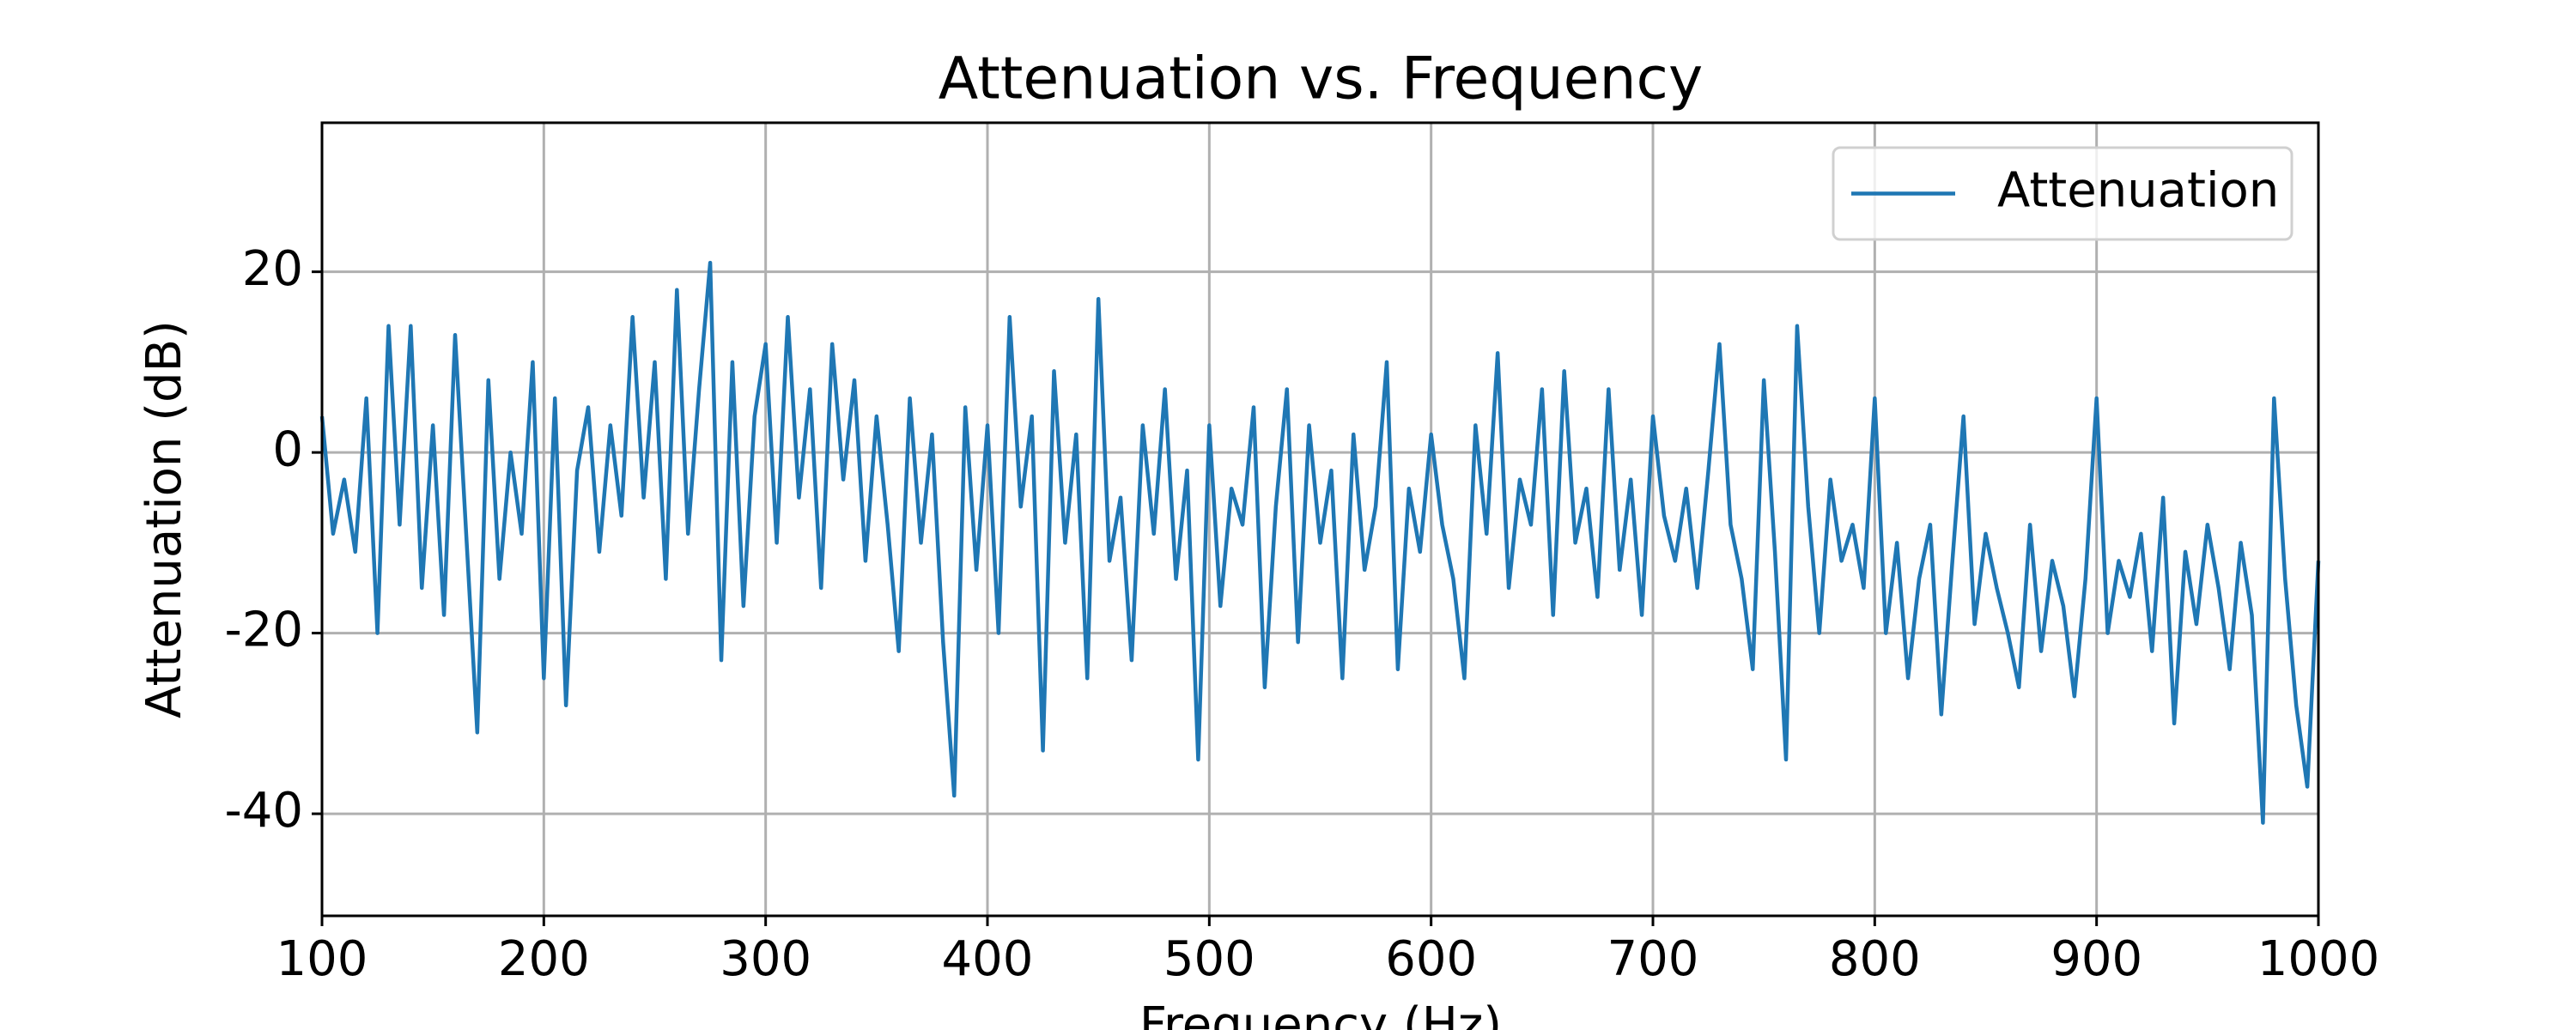 The height and width of the screenshot is (1030, 2576). What do you see at coordinates (2096, 959) in the screenshot?
I see `x-tick-label: 900` at bounding box center [2096, 959].